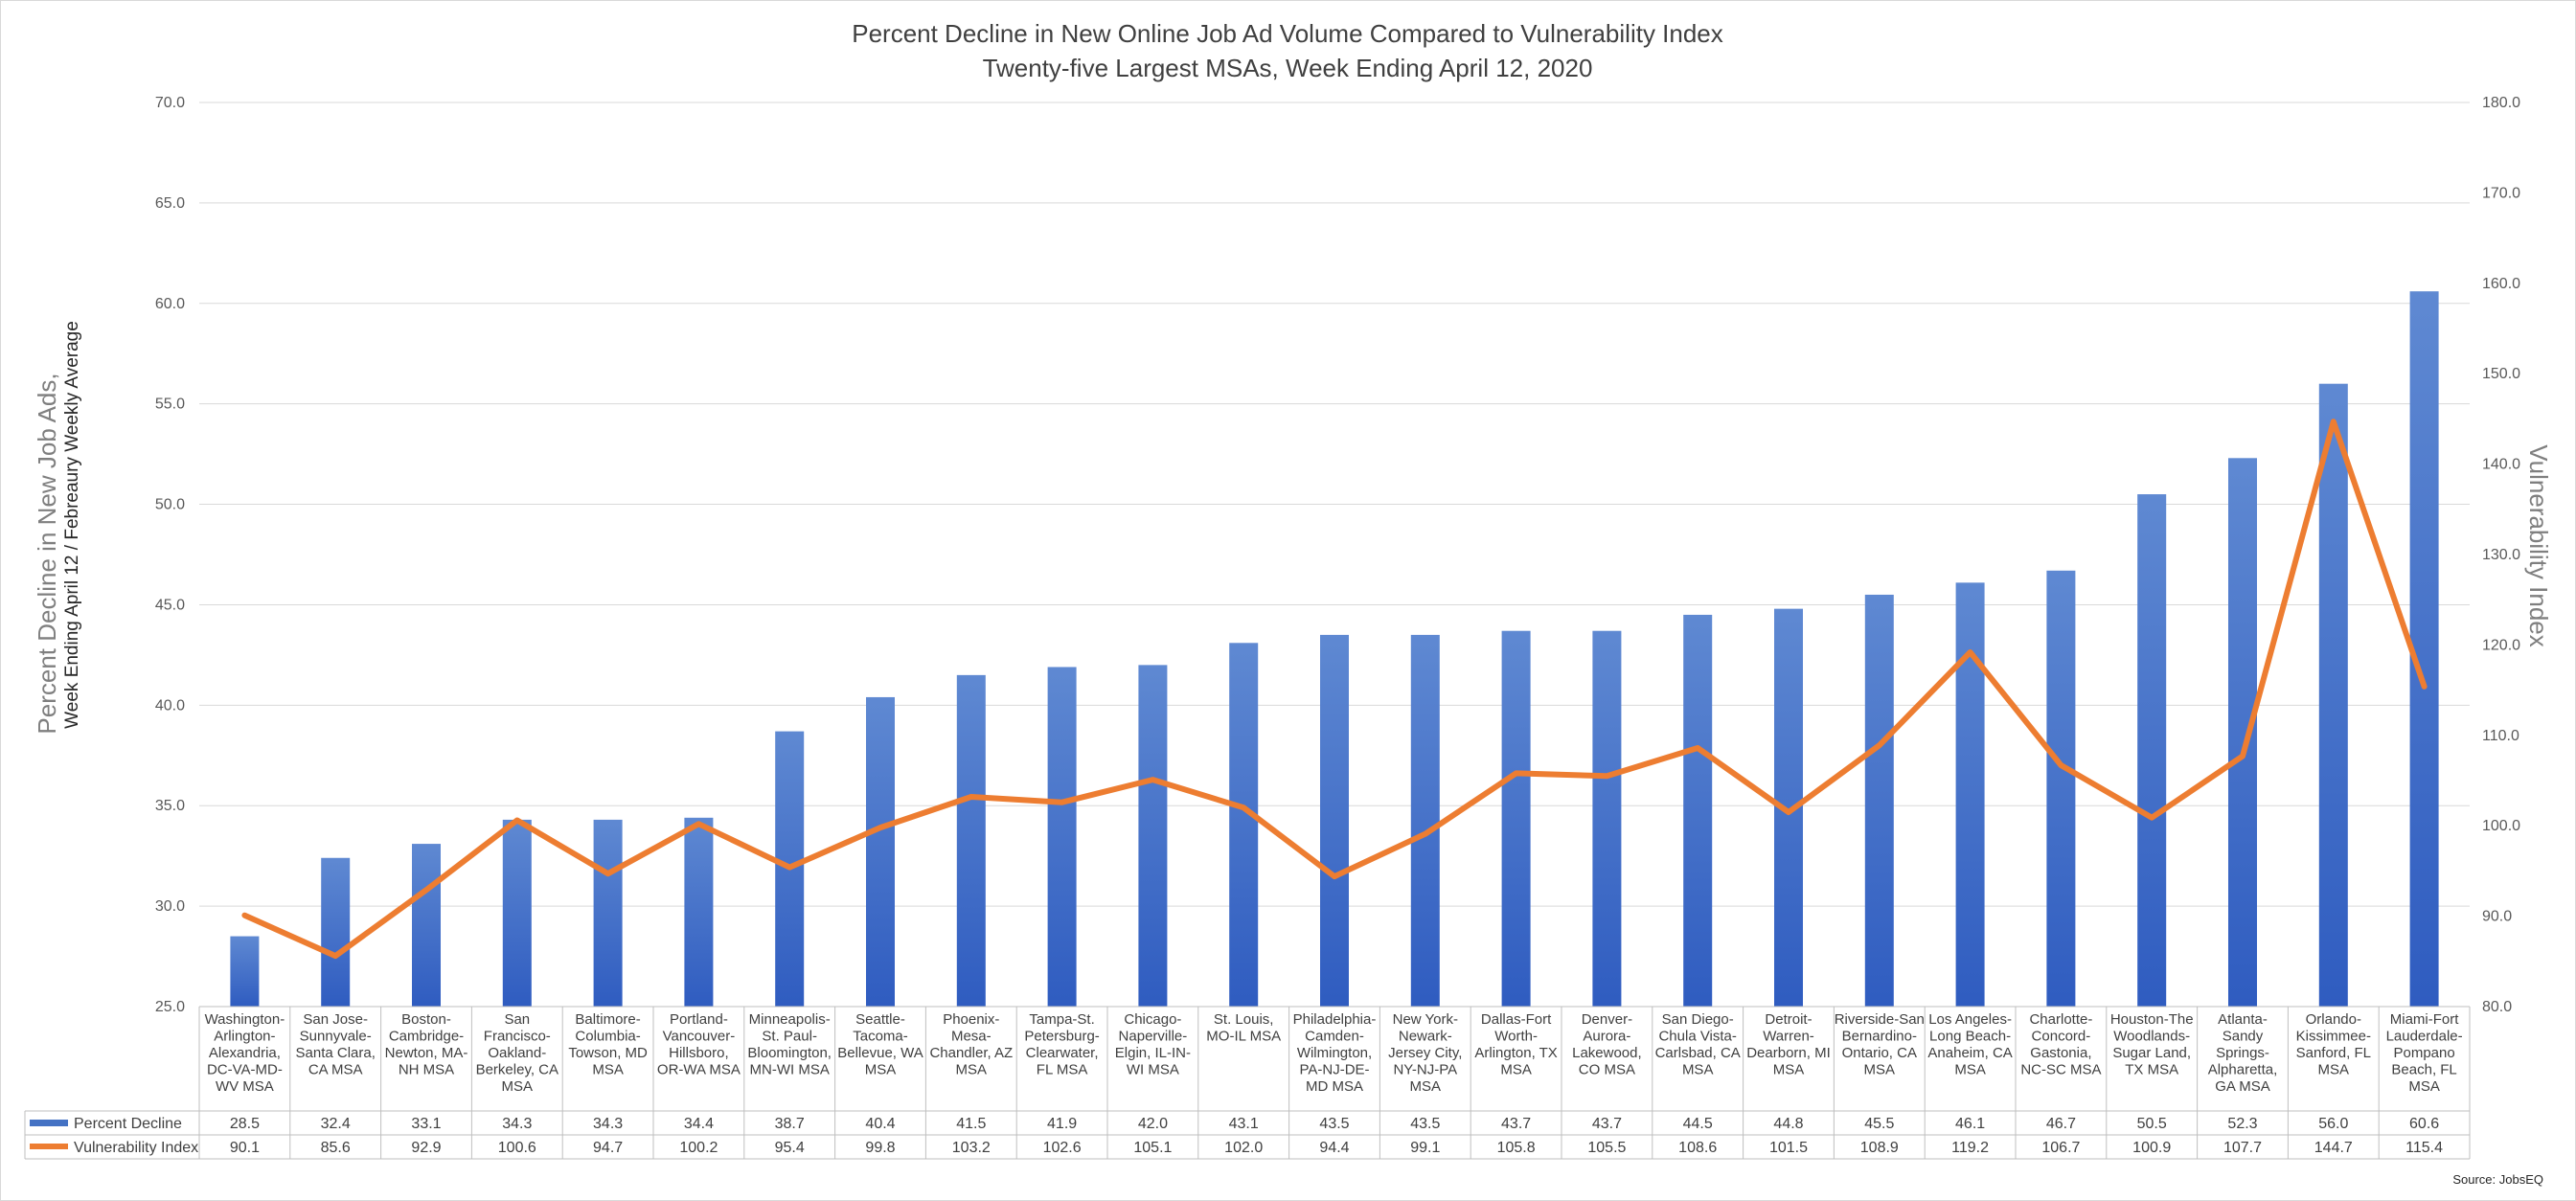  I want to click on vulnerability-value: 90.1, so click(245, 1148).